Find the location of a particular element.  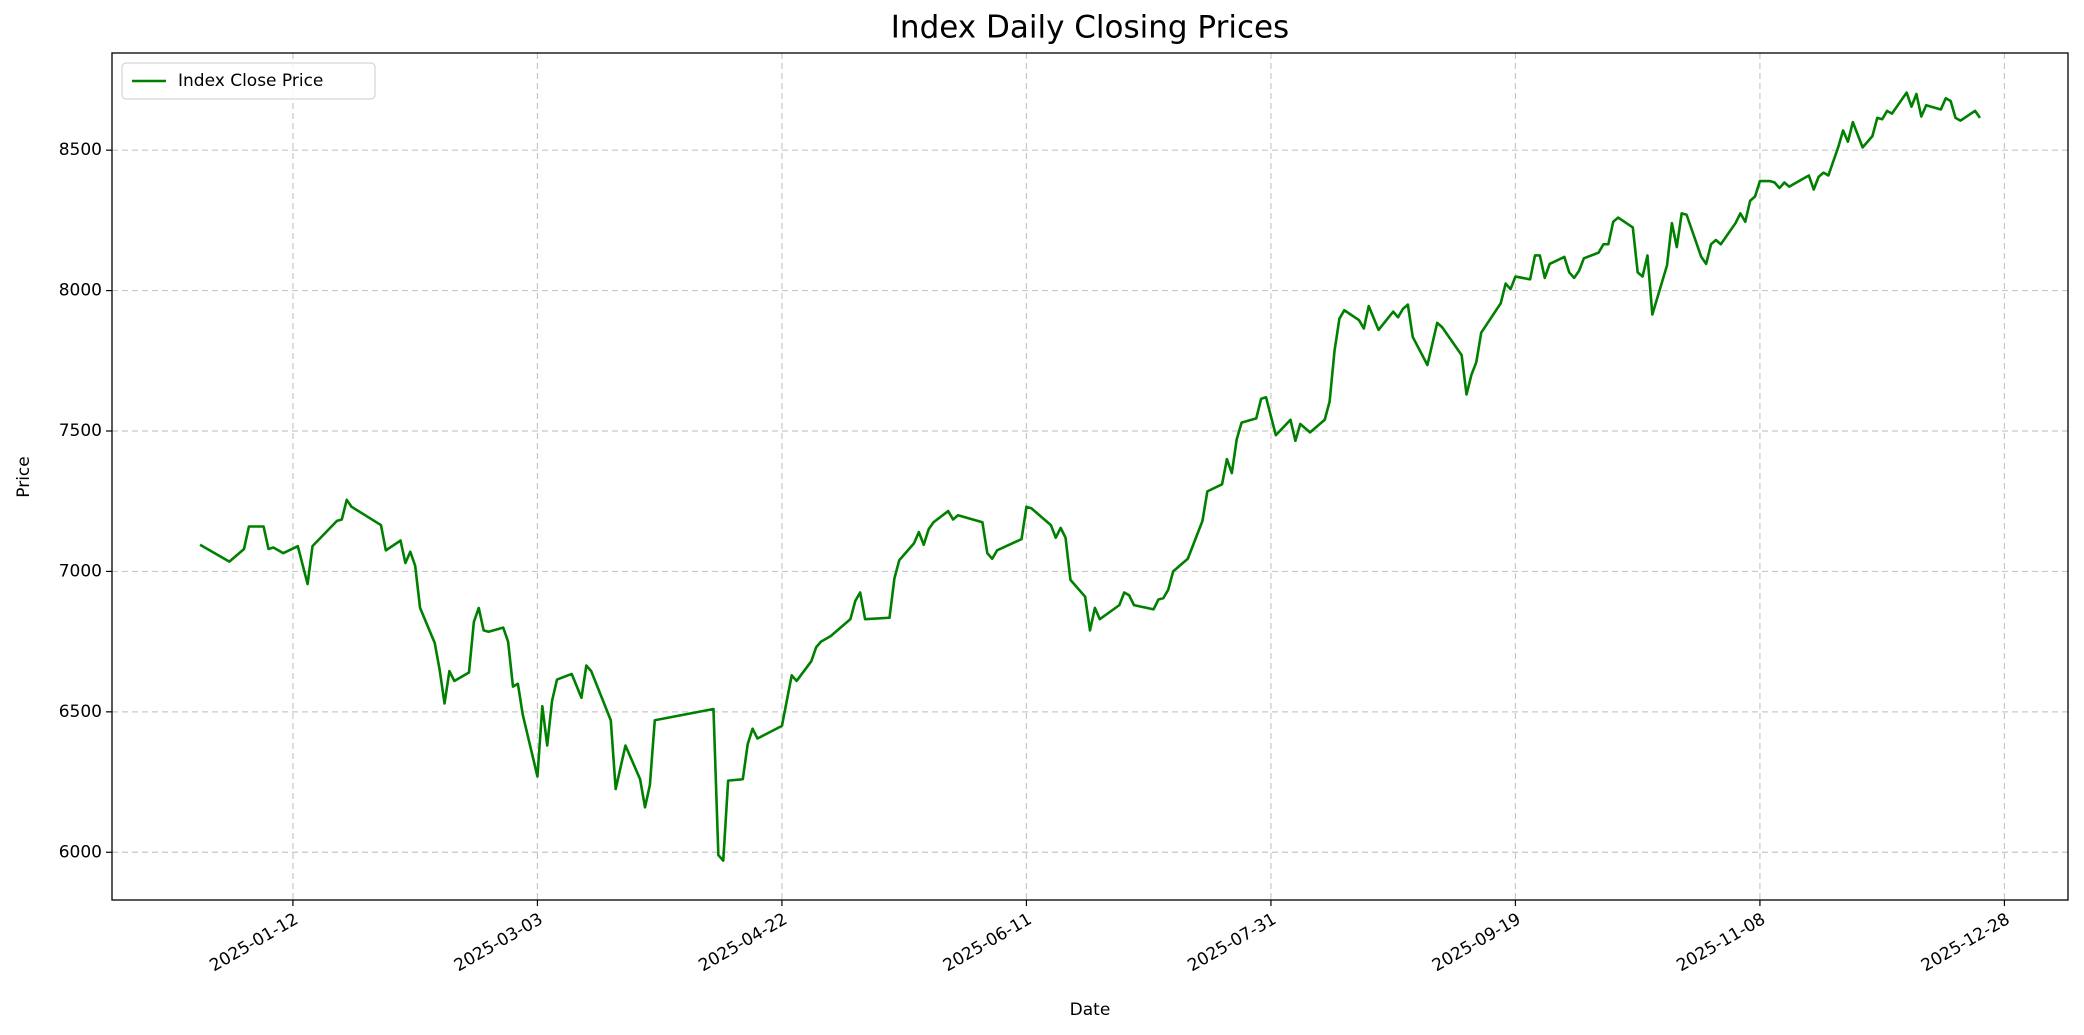

y-tick-label: 6500 is located at coordinates (80, 712).